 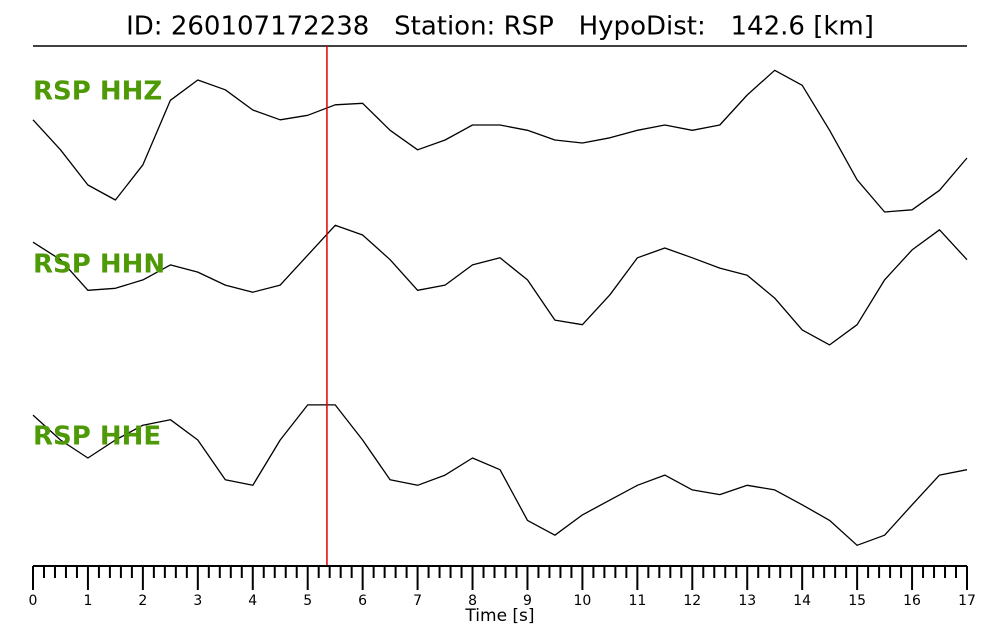 I want to click on x-tick-label: 3, so click(x=197, y=601).